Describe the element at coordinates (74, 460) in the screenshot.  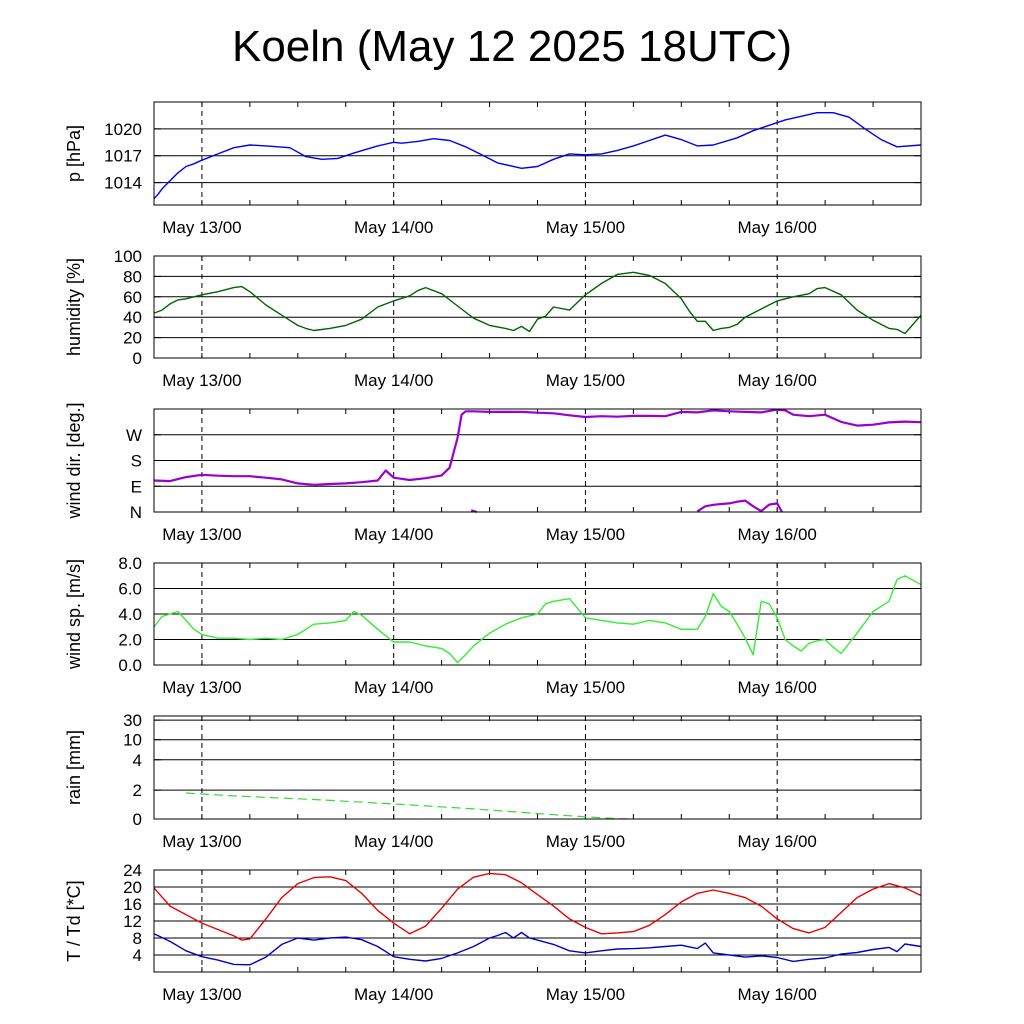
I see `y-axis-label: wind dir. [deg.]` at that location.